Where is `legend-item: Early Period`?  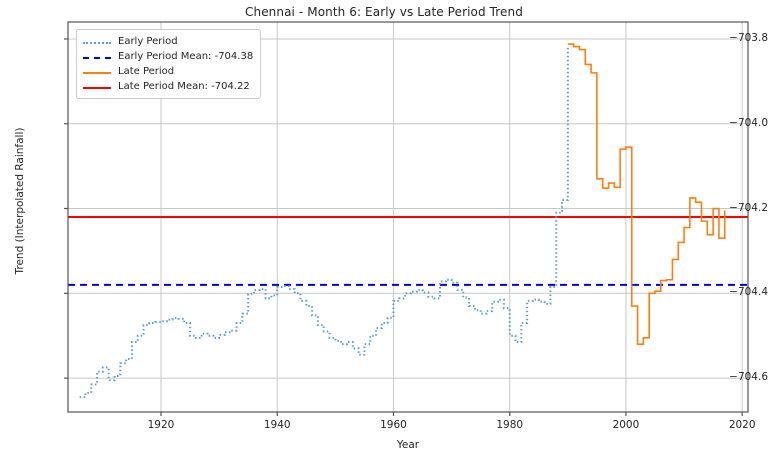
legend-item: Early Period is located at coordinates (168, 41).